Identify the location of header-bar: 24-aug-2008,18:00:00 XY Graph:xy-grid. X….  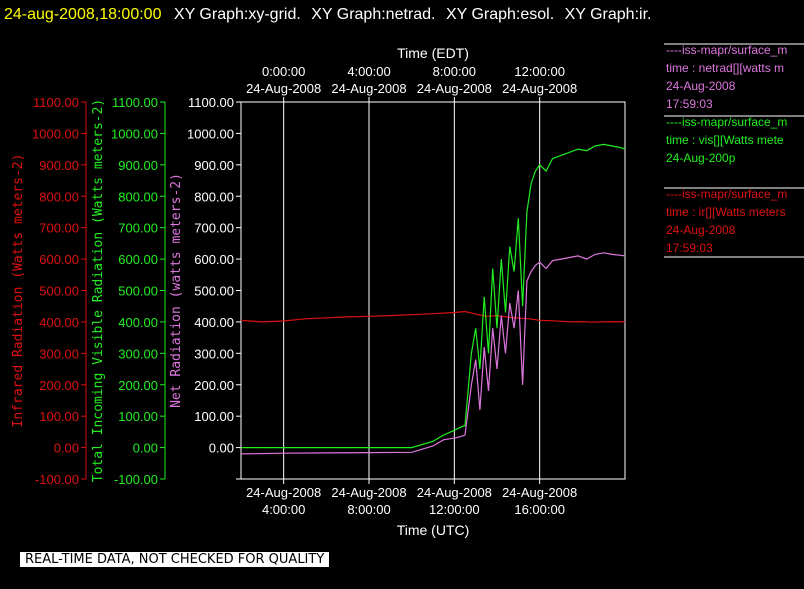
(327, 15).